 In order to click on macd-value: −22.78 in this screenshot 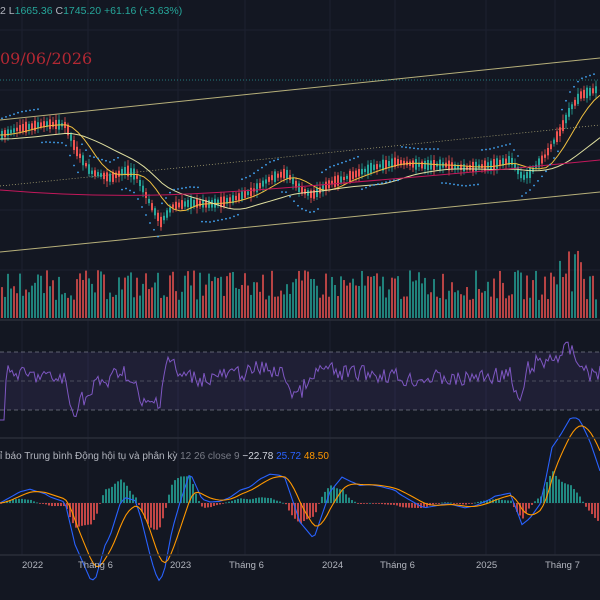, I will do `click(258, 456)`.